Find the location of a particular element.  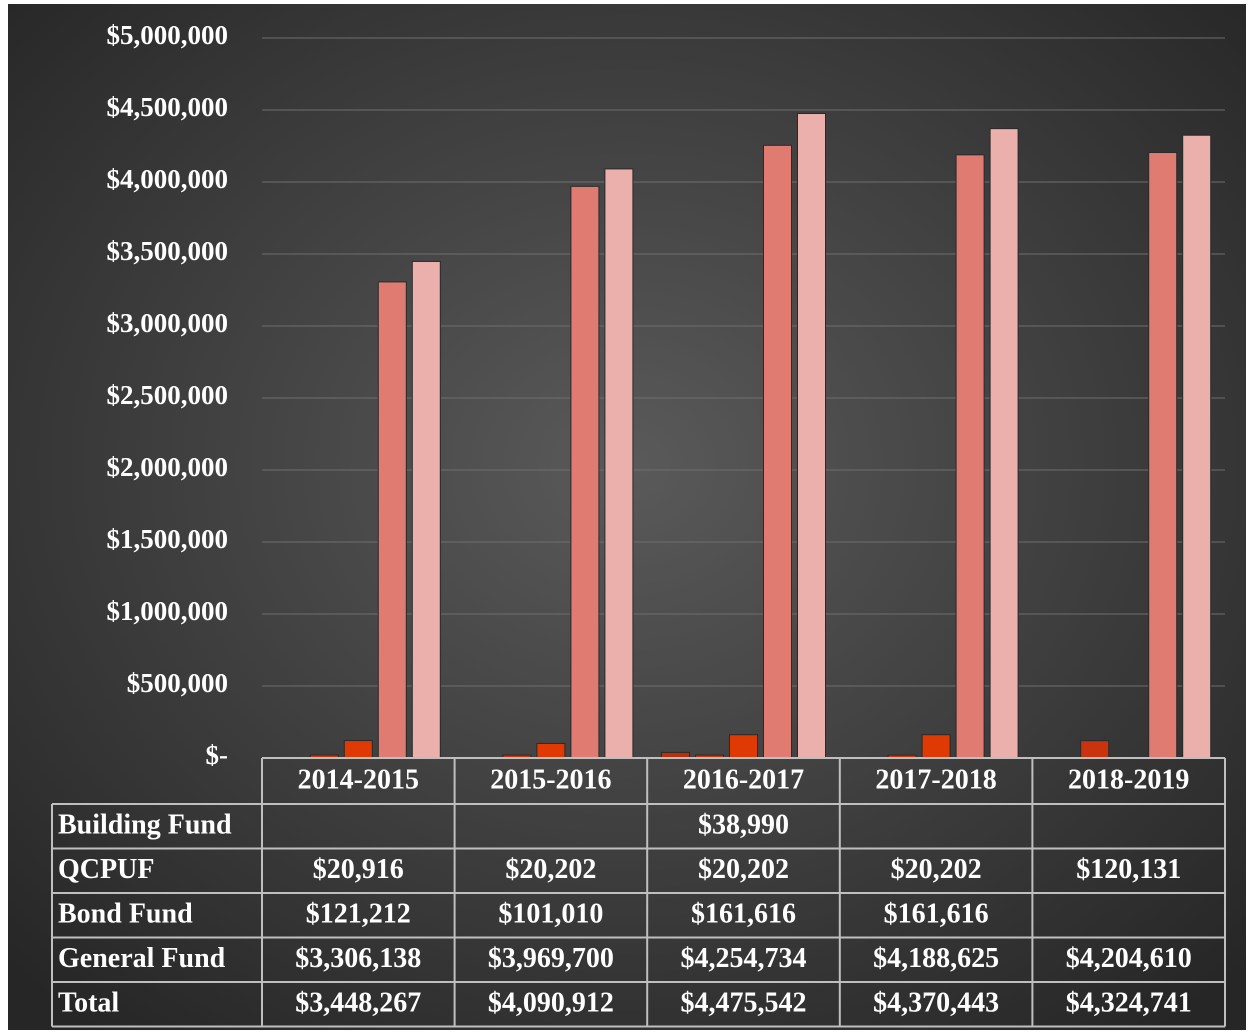

table-value: $4,370,443 is located at coordinates (936, 1003).